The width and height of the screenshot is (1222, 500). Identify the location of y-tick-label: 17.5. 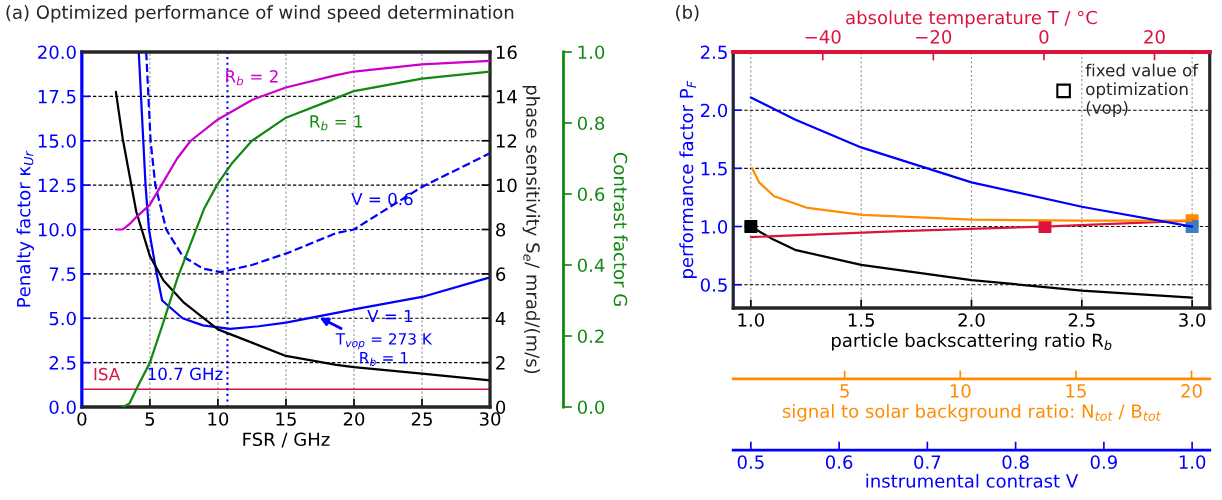
(57, 97).